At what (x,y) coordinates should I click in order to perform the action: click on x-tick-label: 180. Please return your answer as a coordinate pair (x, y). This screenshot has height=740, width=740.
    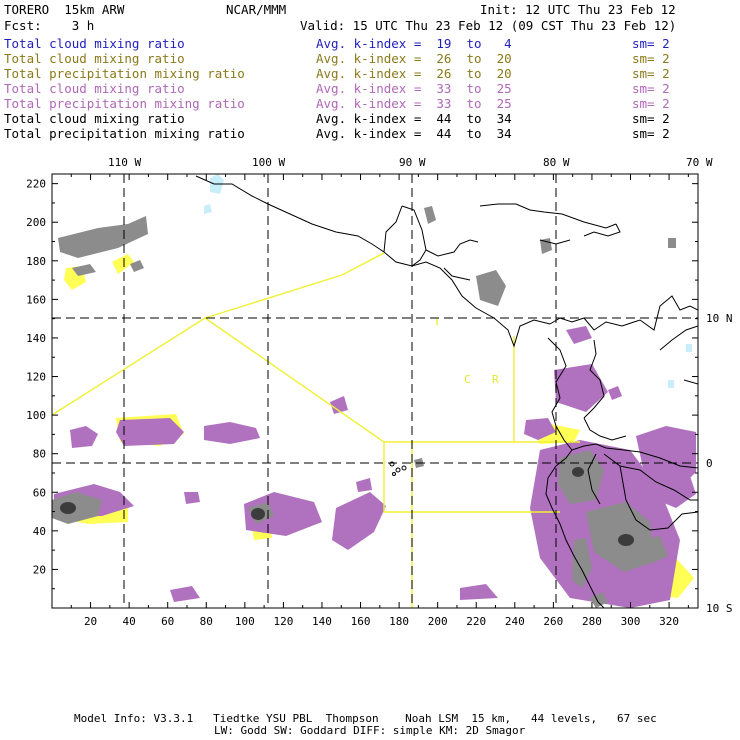
    Looking at the image, I should click on (399, 621).